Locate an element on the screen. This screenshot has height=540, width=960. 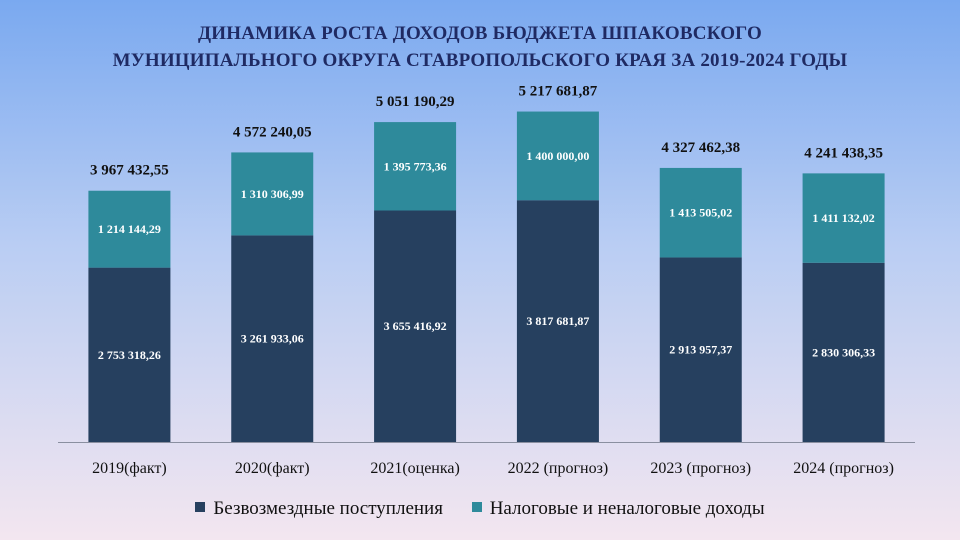
bar-value-label: 1 400 000,00 is located at coordinates (557, 156).